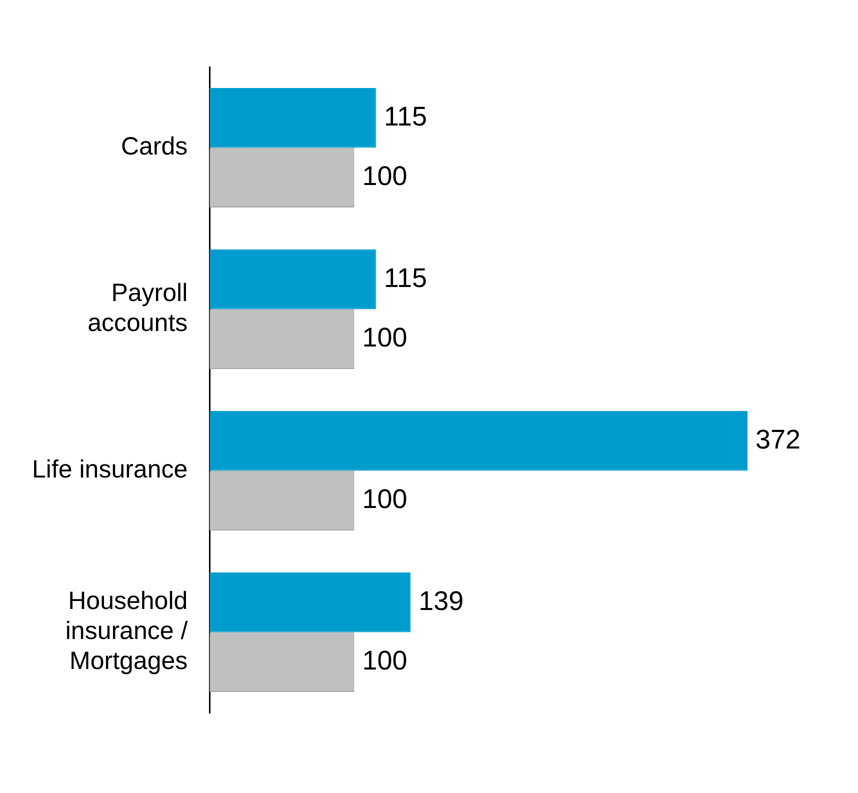 The width and height of the screenshot is (858, 793). Describe the element at coordinates (154, 146) in the screenshot. I see `y-tick-label: Cards` at that location.